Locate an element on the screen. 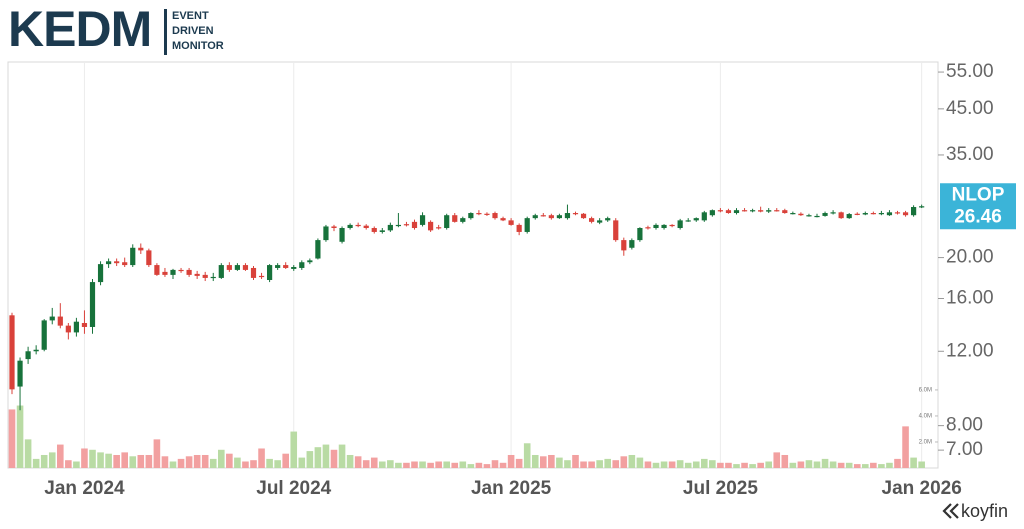 The height and width of the screenshot is (529, 1024). x-tick-label: Jan 2025 is located at coordinates (511, 488).